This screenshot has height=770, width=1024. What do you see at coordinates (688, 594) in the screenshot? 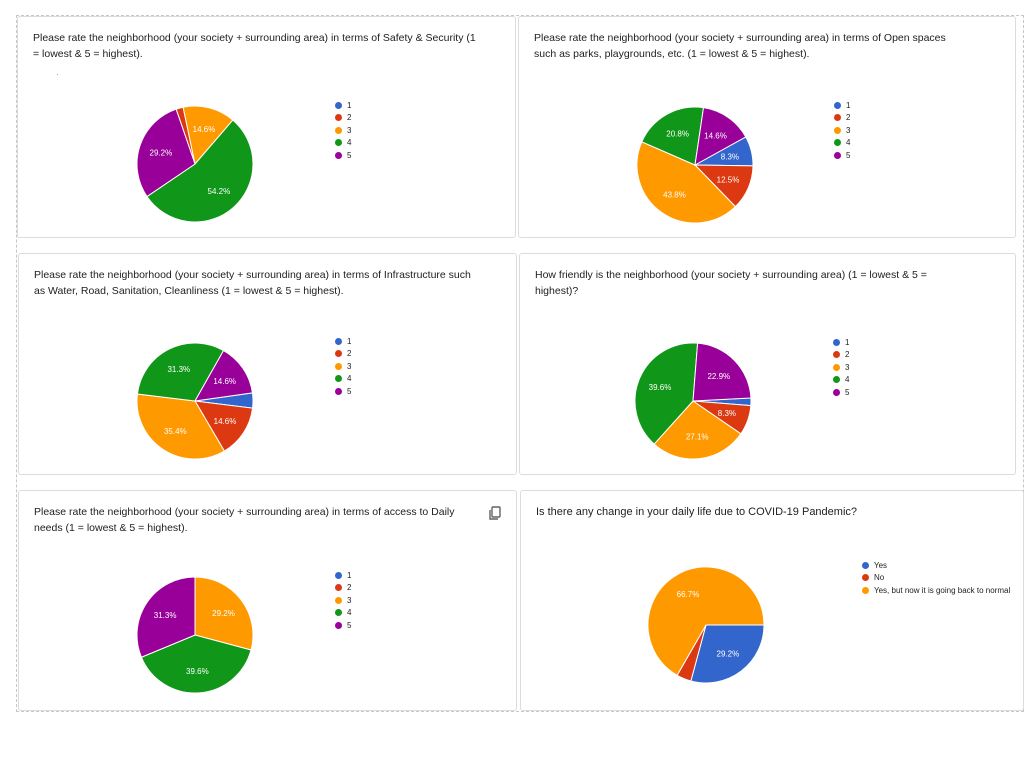
I see `slice-data-label: 66.7%` at bounding box center [688, 594].